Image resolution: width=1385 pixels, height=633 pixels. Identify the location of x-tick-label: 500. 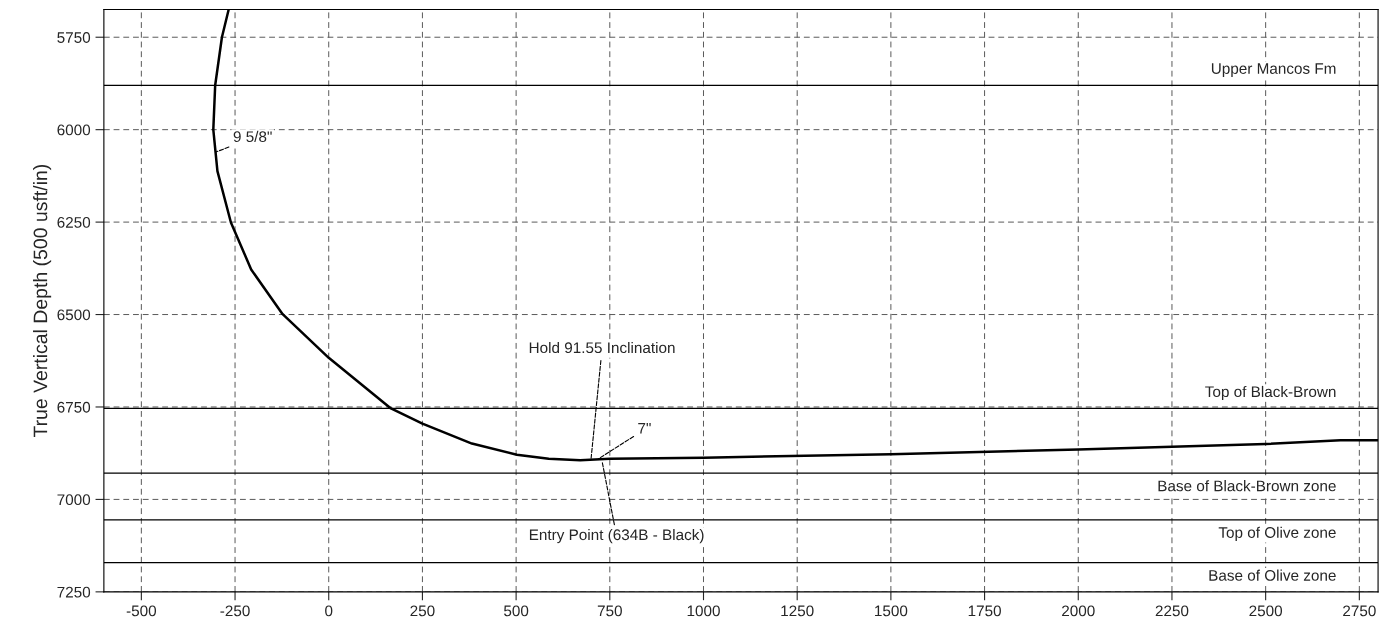
(516, 611).